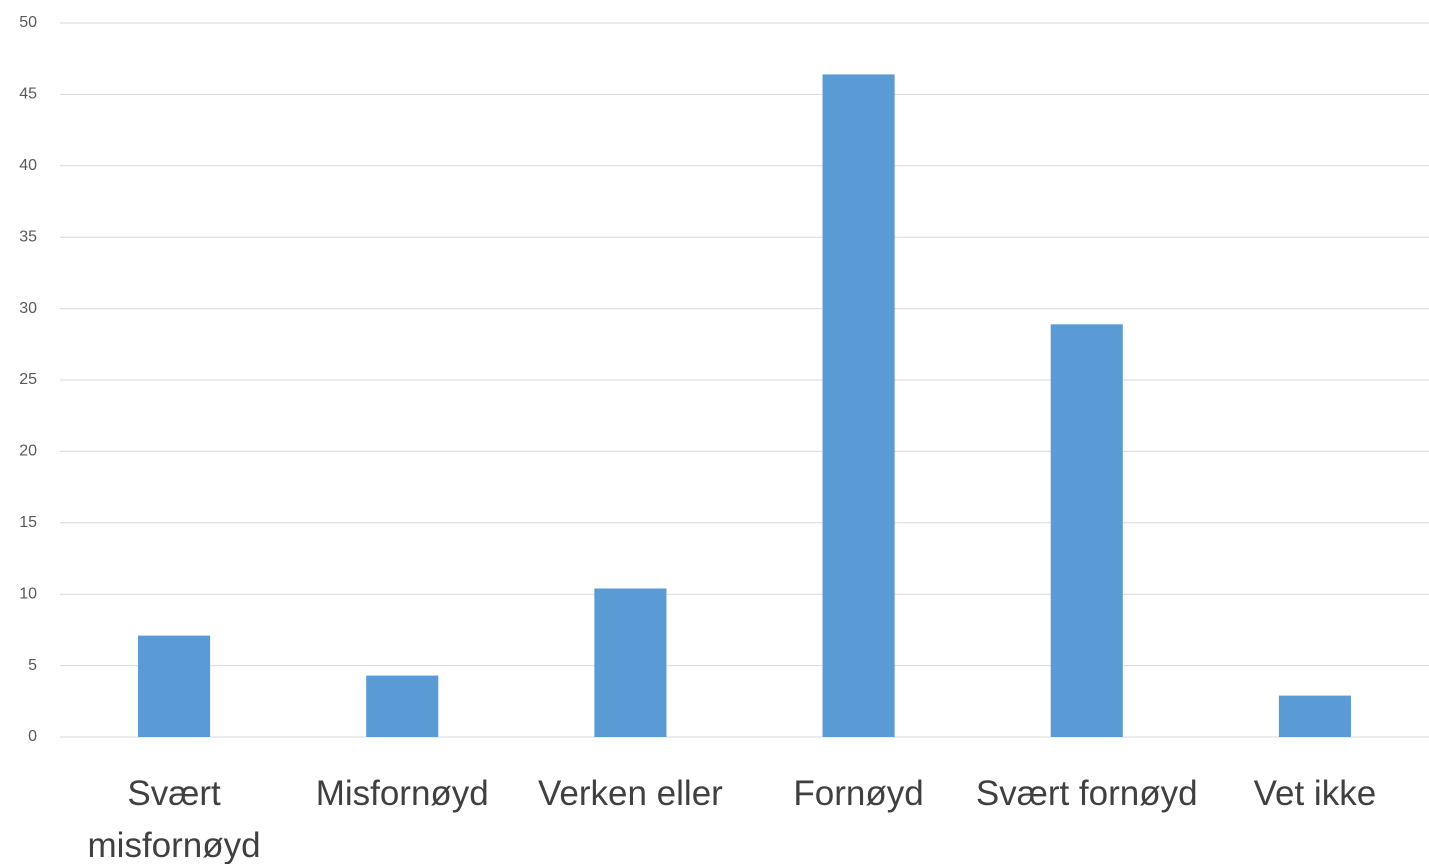 The height and width of the screenshot is (864, 1429). Describe the element at coordinates (32, 736) in the screenshot. I see `y-tick-label: 0` at that location.